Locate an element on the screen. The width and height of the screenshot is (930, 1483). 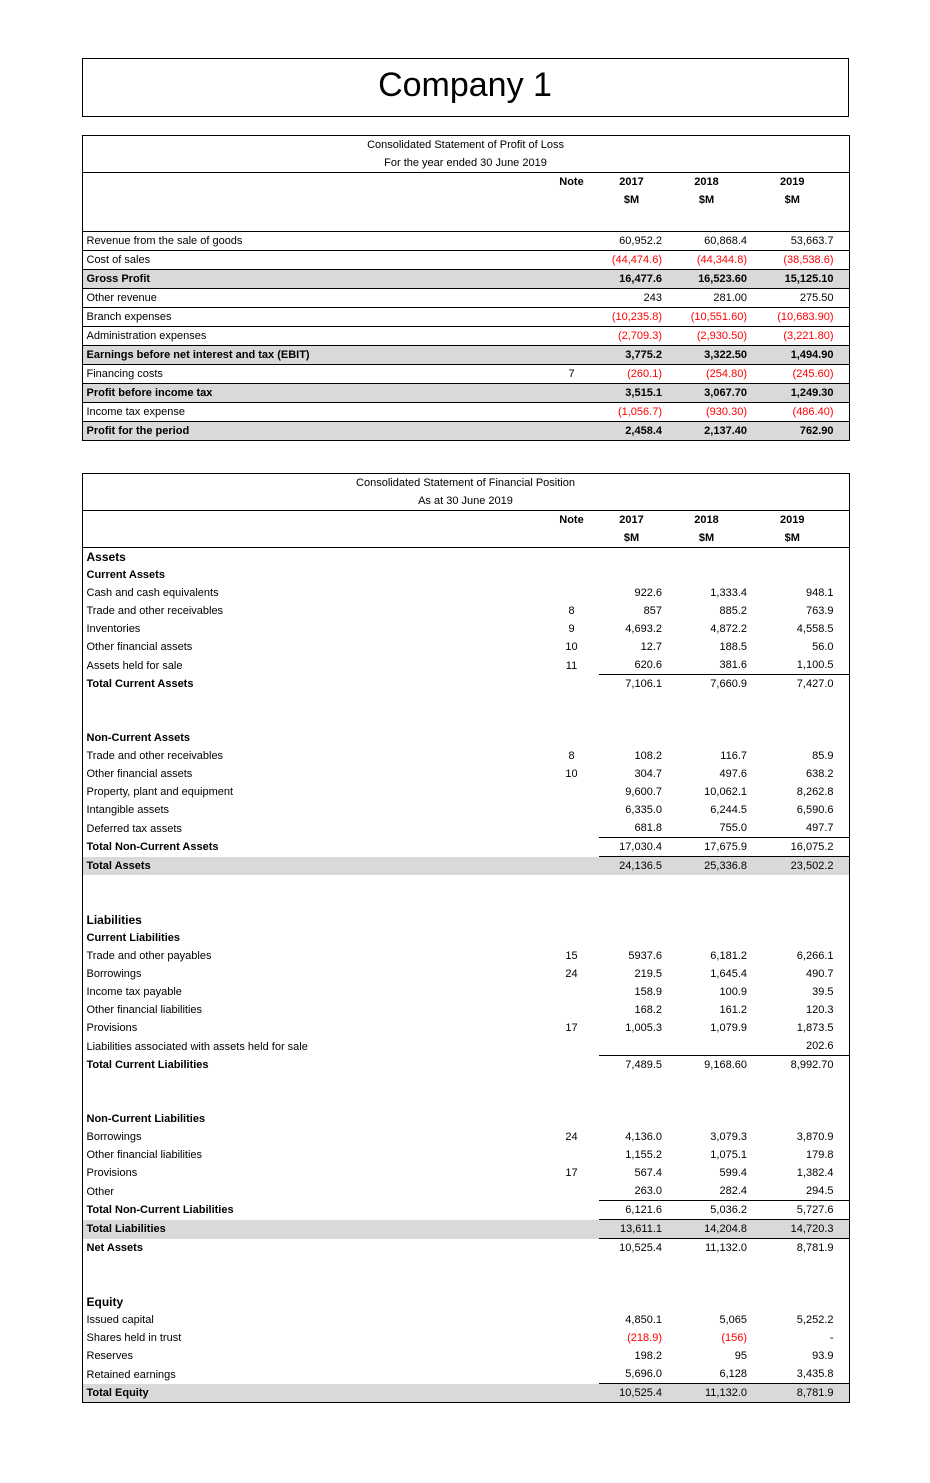
value-cell: 3,870.9 is located at coordinates (815, 1137).